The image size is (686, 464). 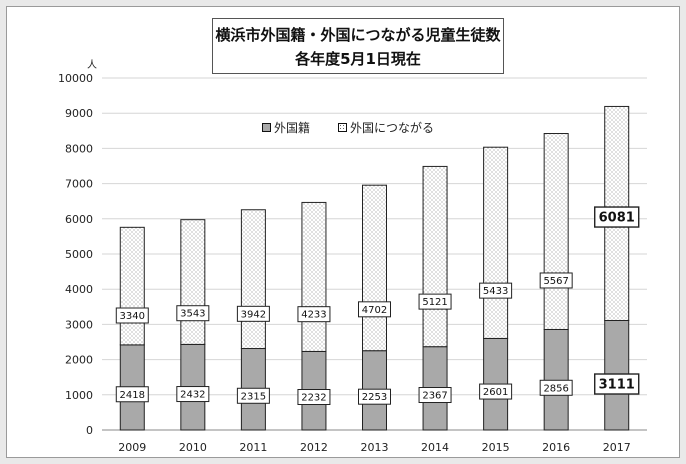 I want to click on x-tick-label: 2010, so click(x=193, y=447).